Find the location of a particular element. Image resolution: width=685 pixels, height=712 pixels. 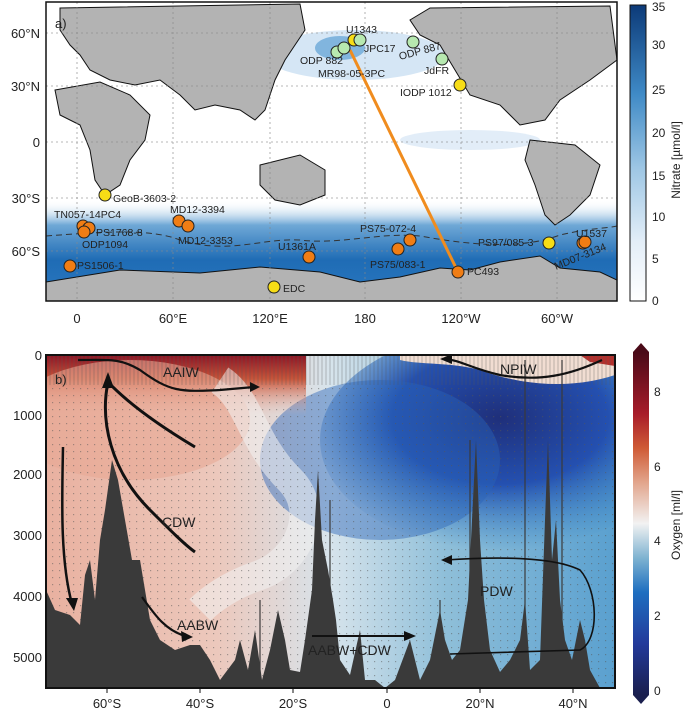

site-marker-ps97 is located at coordinates (549, 243).